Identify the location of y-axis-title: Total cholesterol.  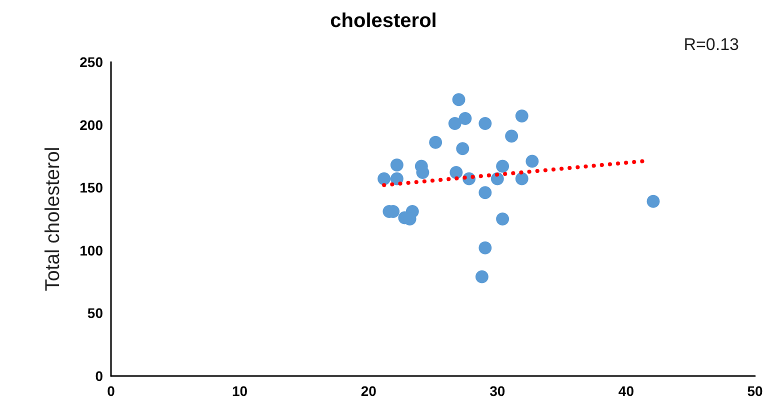
(53, 219).